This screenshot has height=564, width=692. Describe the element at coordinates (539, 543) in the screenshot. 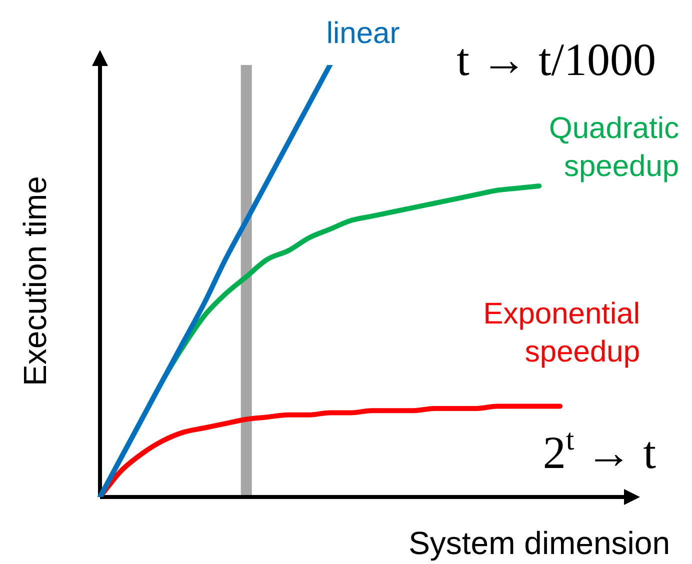

I see `x-axis-title: System dimension` at that location.